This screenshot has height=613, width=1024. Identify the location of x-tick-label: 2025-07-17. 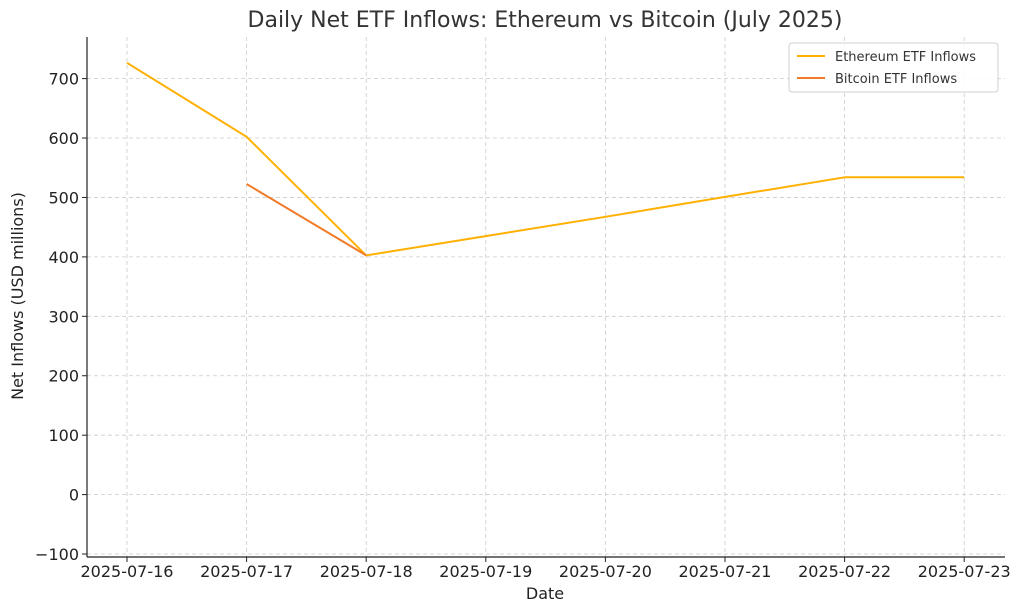
(246, 571).